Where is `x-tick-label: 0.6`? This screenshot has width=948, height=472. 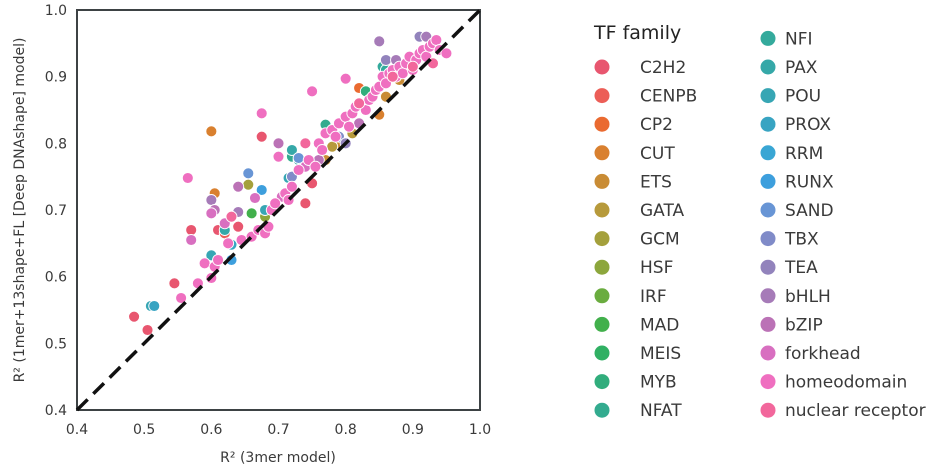 x-tick-label: 0.6 is located at coordinates (211, 430).